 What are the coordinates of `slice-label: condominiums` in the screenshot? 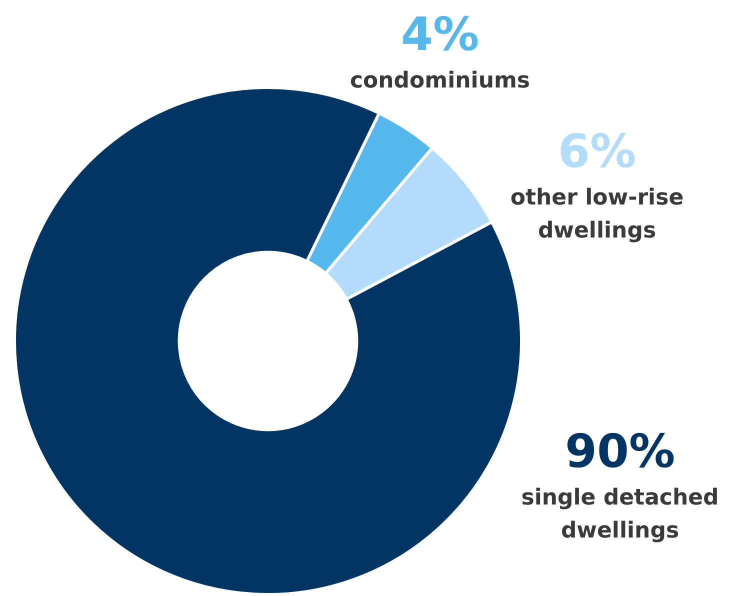 It's located at (440, 81).